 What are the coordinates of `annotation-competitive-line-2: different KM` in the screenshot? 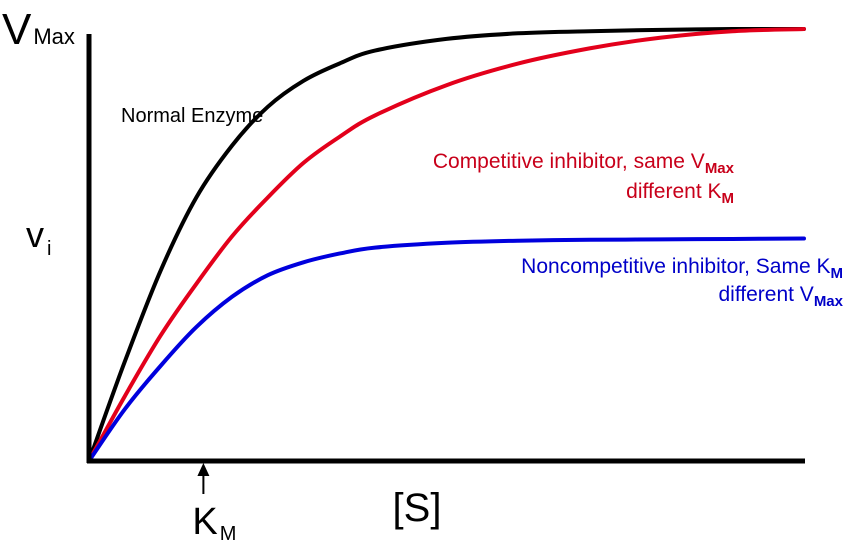 It's located at (680, 193).